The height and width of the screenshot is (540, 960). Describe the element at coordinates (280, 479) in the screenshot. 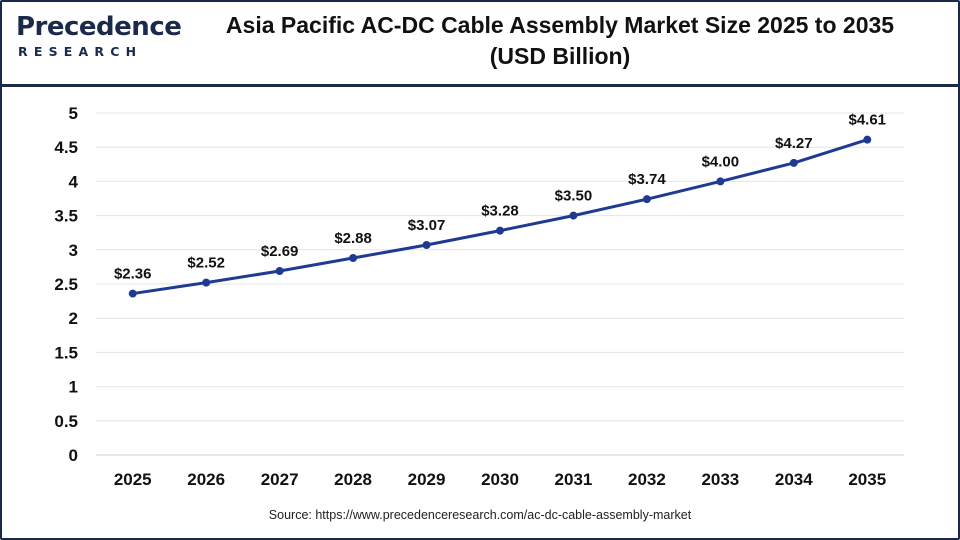

I see `x-tick-label: 2027` at that location.